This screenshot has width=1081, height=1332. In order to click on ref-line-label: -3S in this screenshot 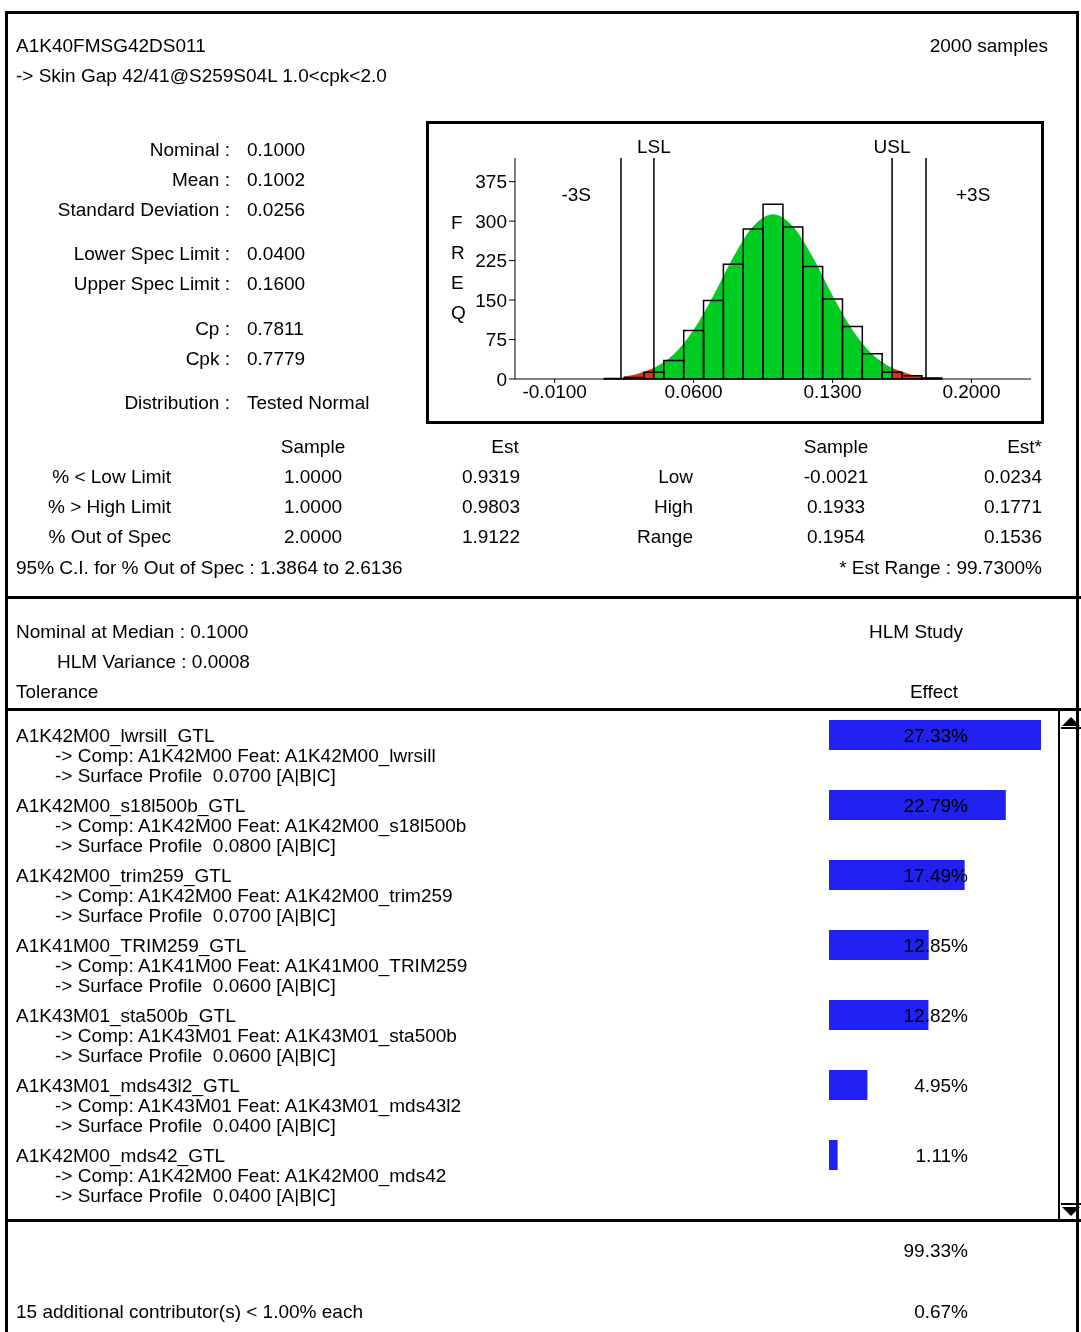, I will do `click(576, 195)`.